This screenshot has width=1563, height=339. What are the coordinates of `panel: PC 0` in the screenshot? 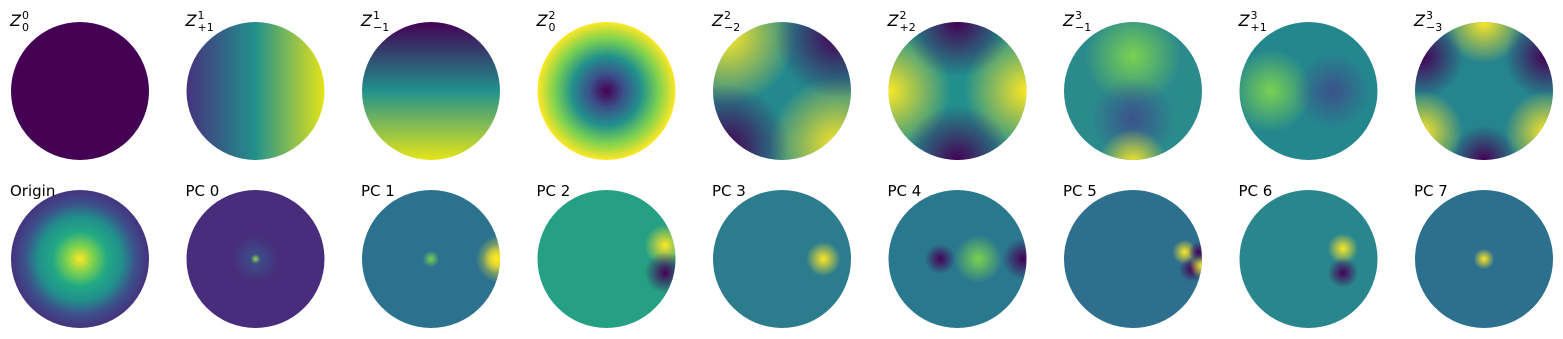 It's located at (255, 255).